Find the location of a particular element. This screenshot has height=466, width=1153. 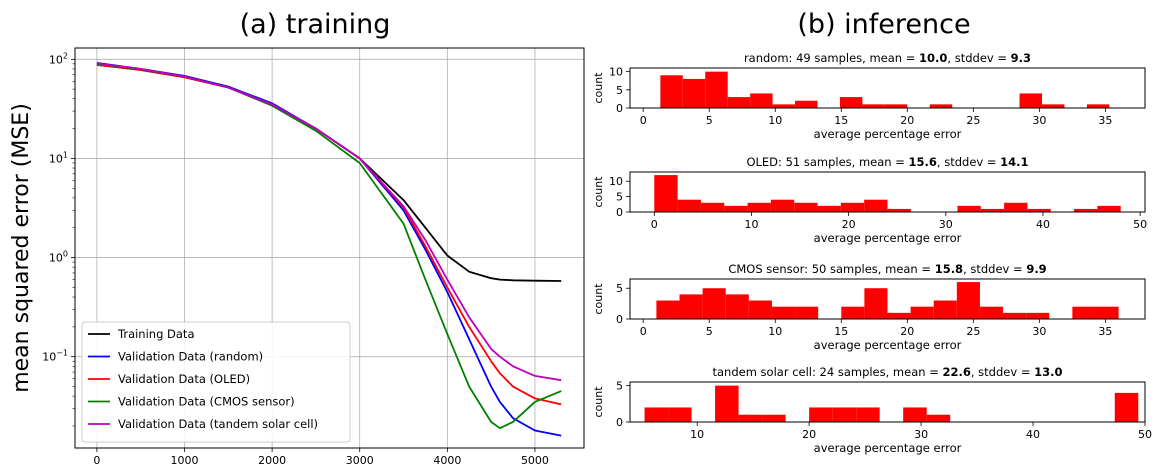

legend-label-3: Validation Data (CMOS sensor) is located at coordinates (206, 402).